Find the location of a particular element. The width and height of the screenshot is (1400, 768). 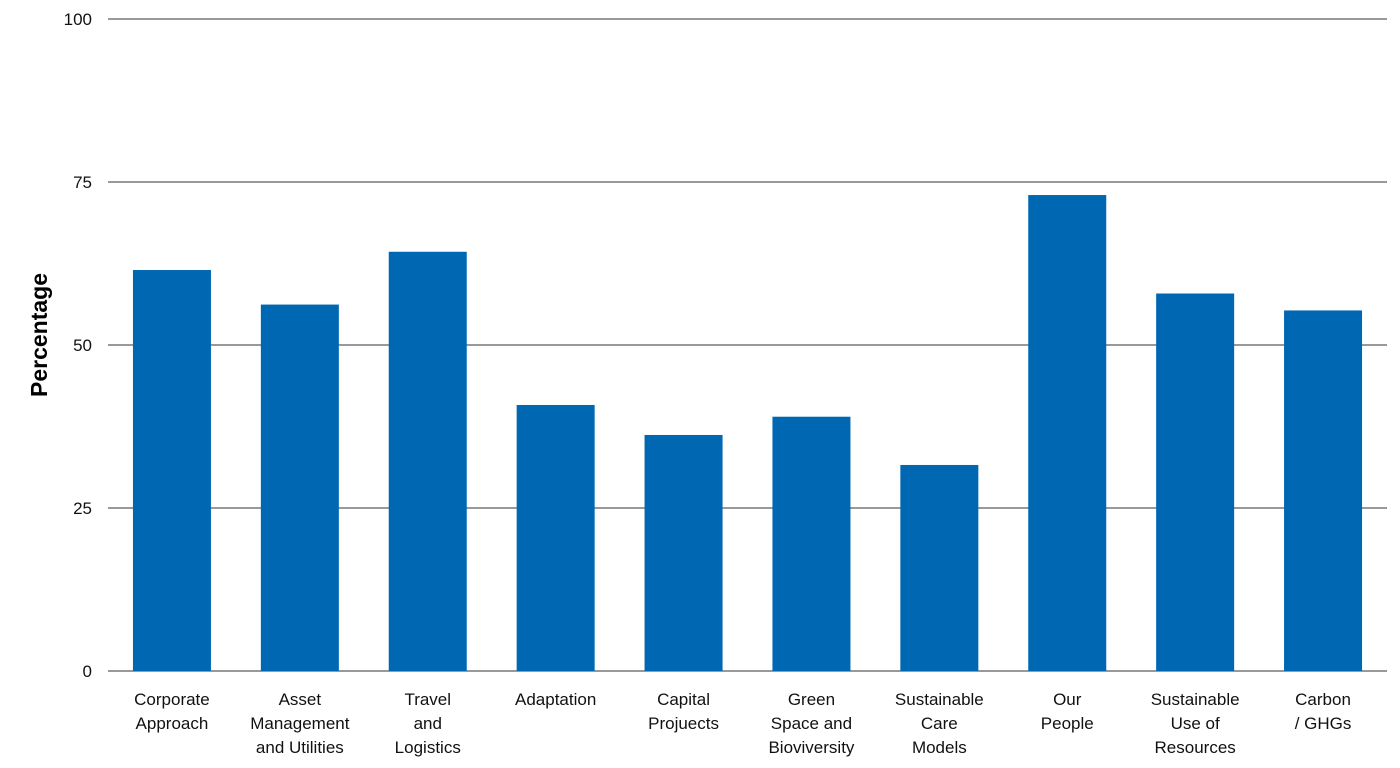

x-tick-label-line: Carbon is located at coordinates (1323, 699).